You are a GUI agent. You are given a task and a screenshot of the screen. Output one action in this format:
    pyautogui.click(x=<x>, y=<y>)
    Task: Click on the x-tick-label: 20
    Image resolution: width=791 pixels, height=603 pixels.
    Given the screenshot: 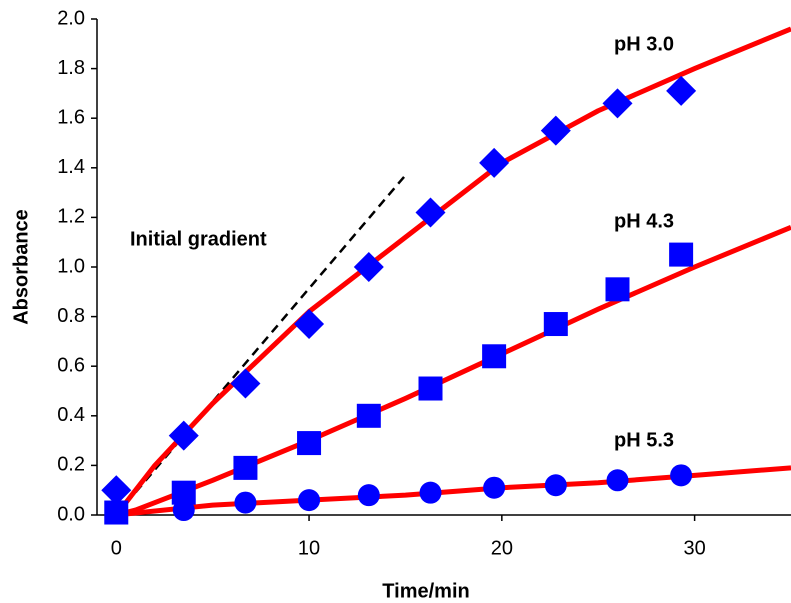 What is the action you would take?
    pyautogui.click(x=502, y=548)
    